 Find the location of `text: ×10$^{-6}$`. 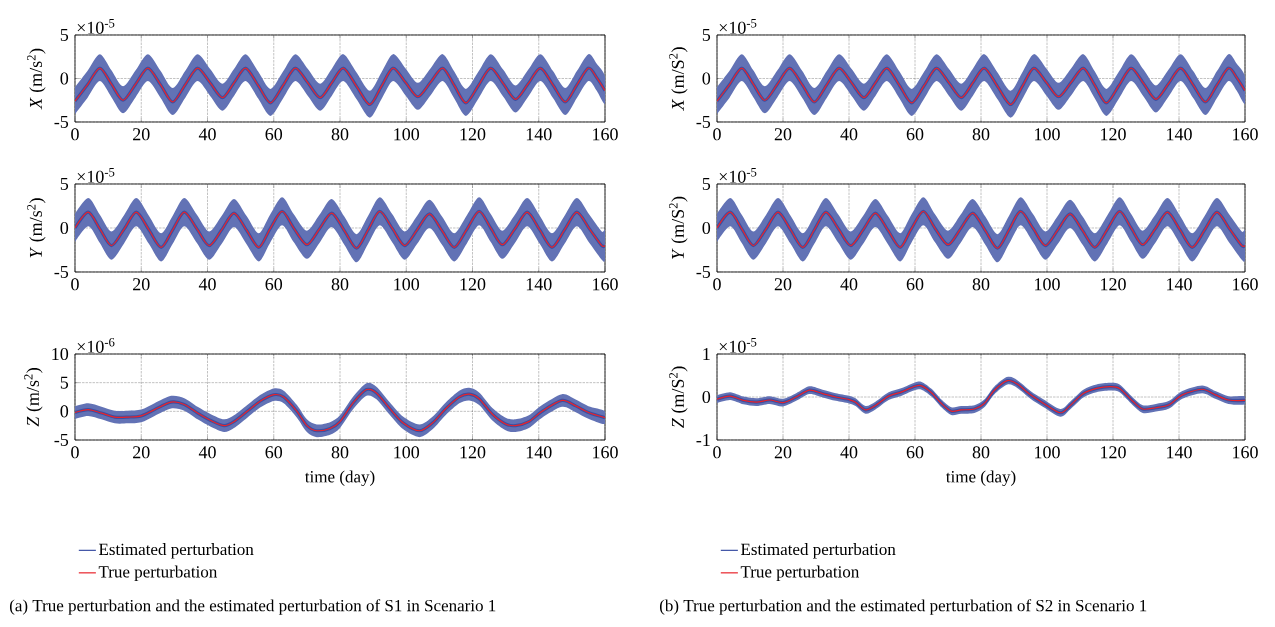

text: ×10$^{-6}$ is located at coordinates (96, 345).